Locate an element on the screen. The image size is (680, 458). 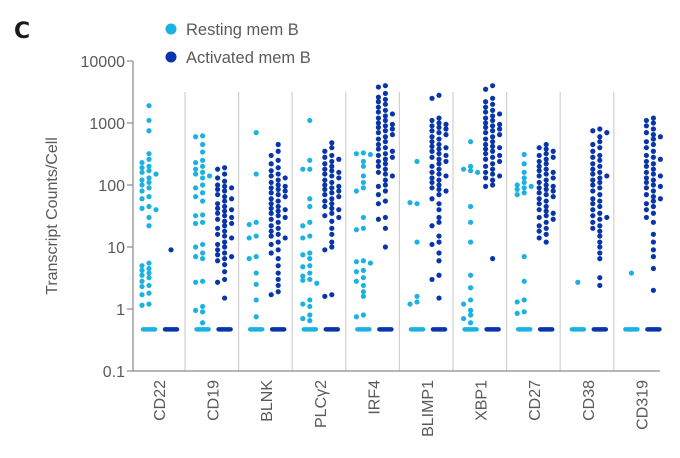
legend-marker-resting is located at coordinates (171, 29).